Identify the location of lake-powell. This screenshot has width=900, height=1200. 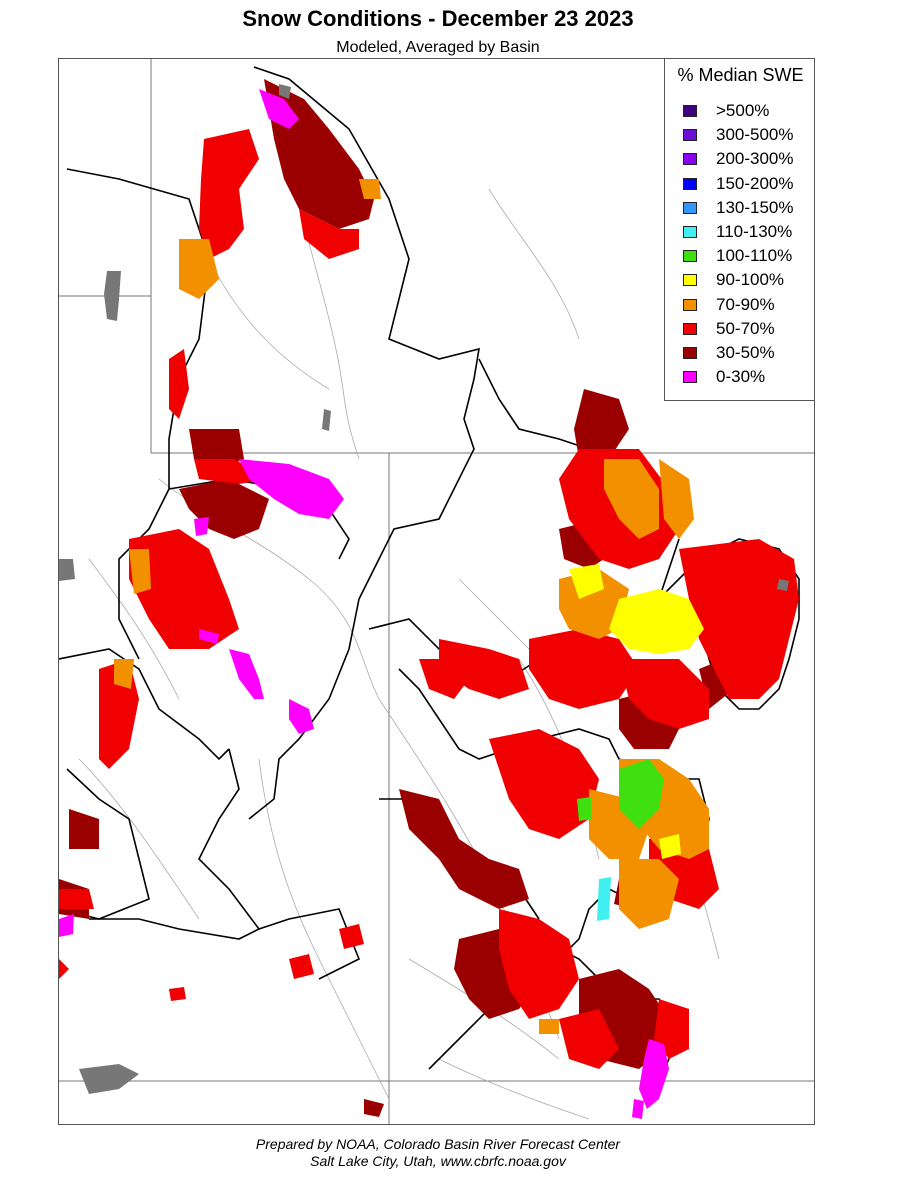
(109, 1079).